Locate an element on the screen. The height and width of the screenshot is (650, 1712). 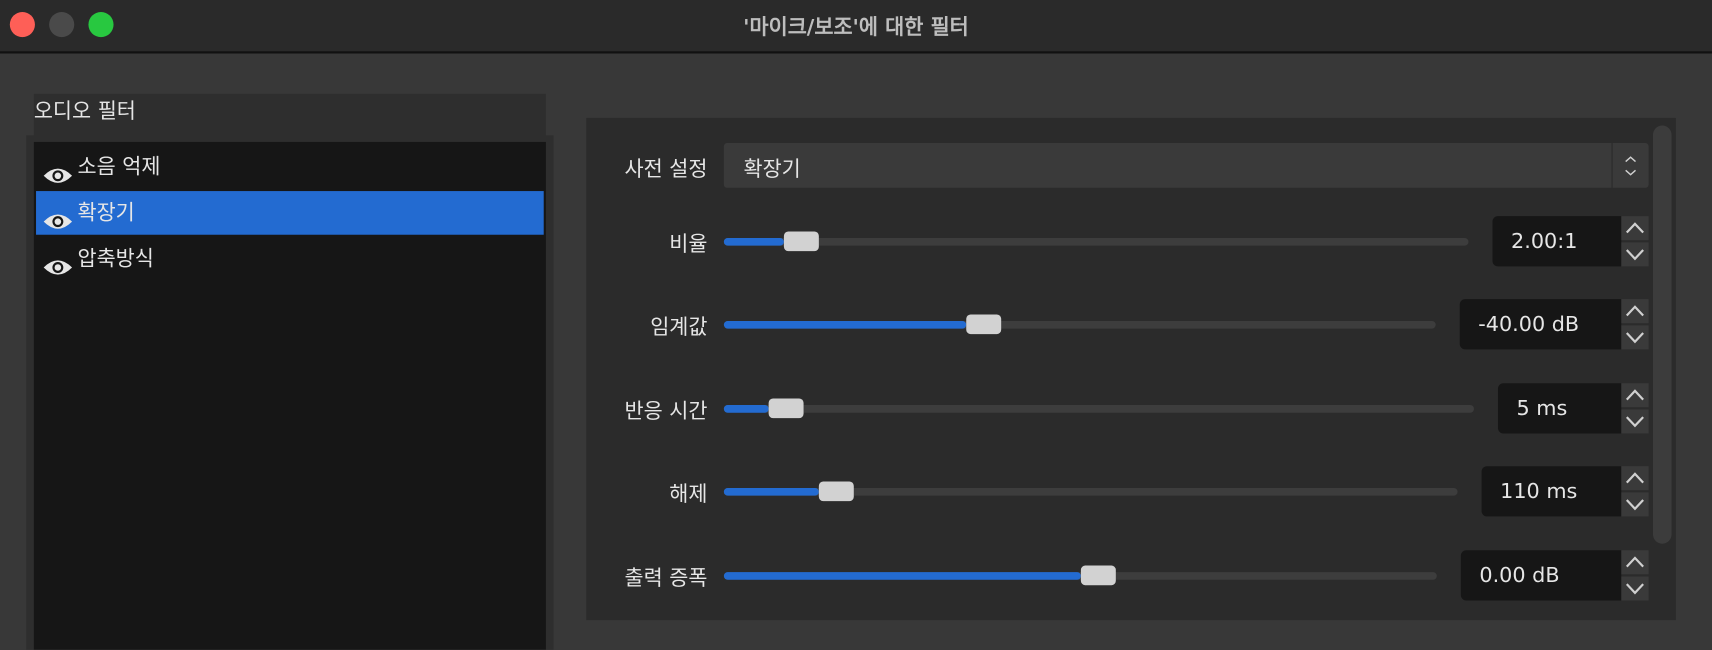
filter-item-label: 소음 억제 is located at coordinates (119, 167).